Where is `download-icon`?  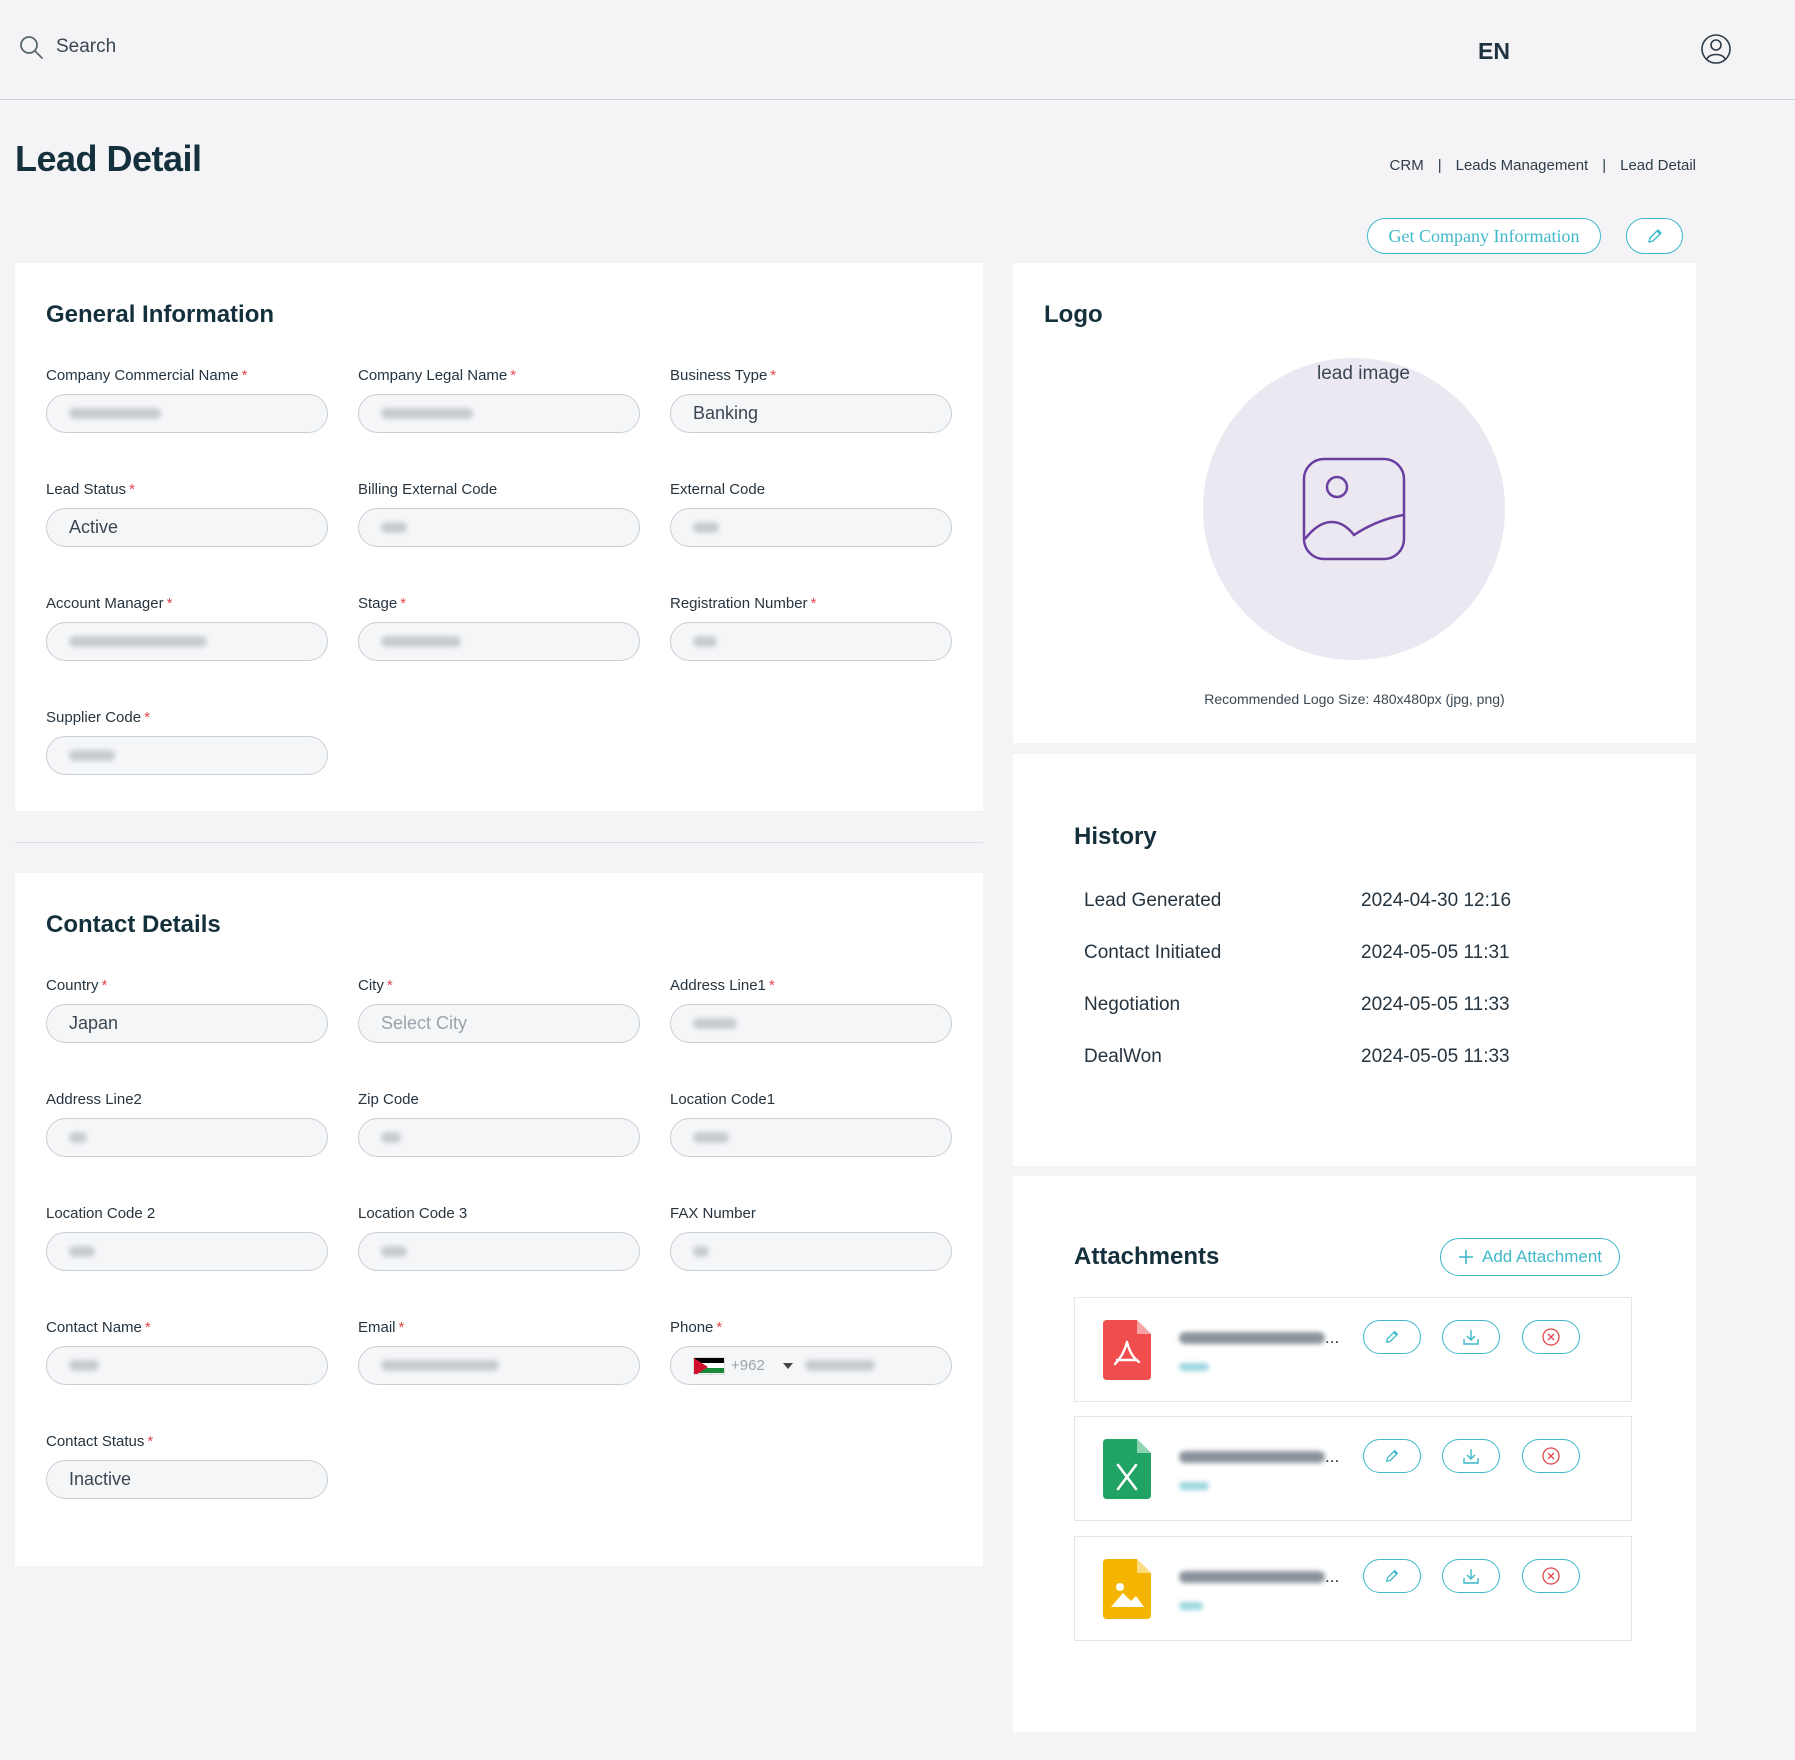
download-icon is located at coordinates (1471, 1456).